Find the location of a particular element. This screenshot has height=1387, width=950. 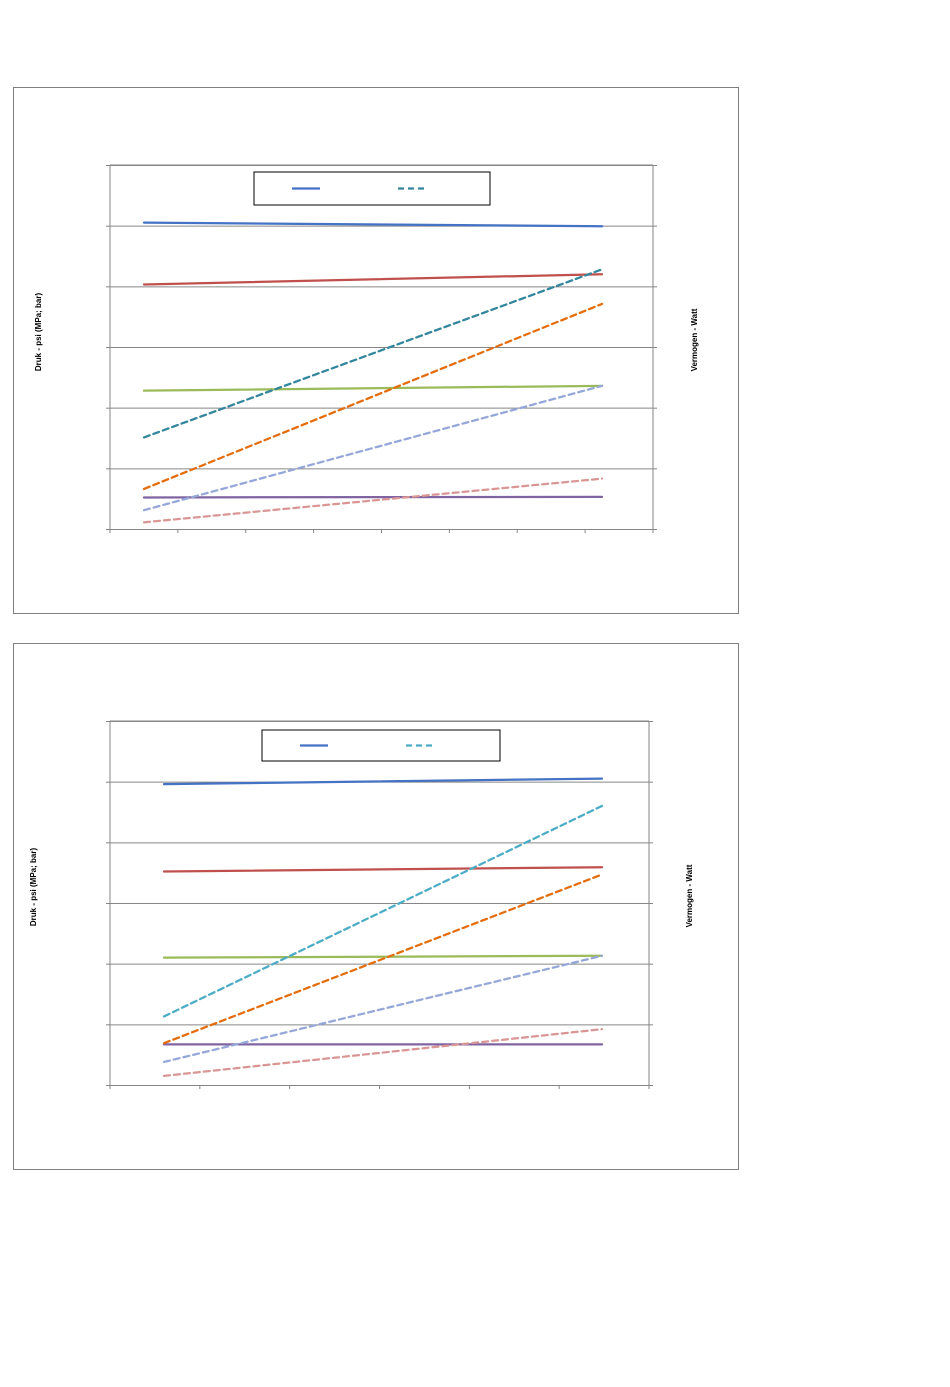

chart-1-y-axis-label: Druk - psi (MPa; bar) is located at coordinates (38, 332).